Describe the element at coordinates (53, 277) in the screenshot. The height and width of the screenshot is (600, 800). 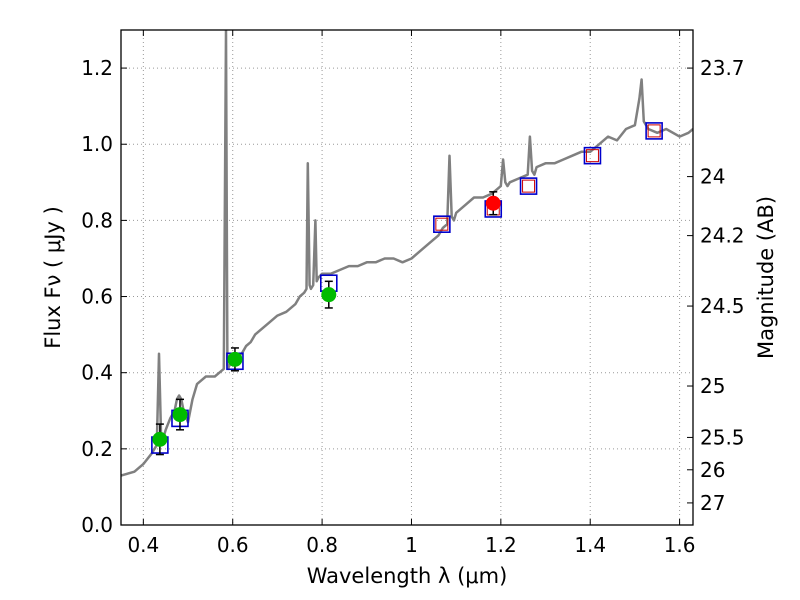
I see `y-axis-label: Flux Fν ( μJy )` at that location.